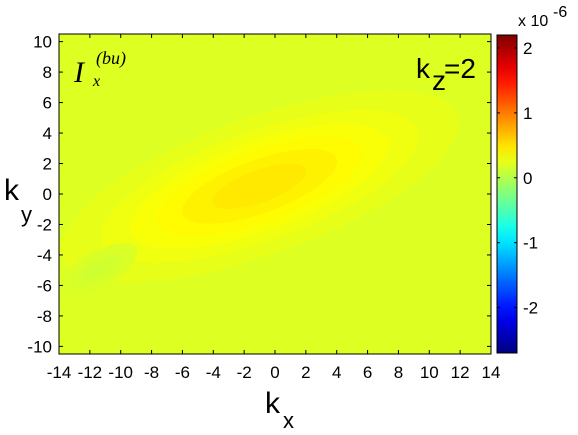 Image resolution: width=578 pixels, height=435 pixels. What do you see at coordinates (398, 372) in the screenshot?
I see `x-tick-label: 8` at bounding box center [398, 372].